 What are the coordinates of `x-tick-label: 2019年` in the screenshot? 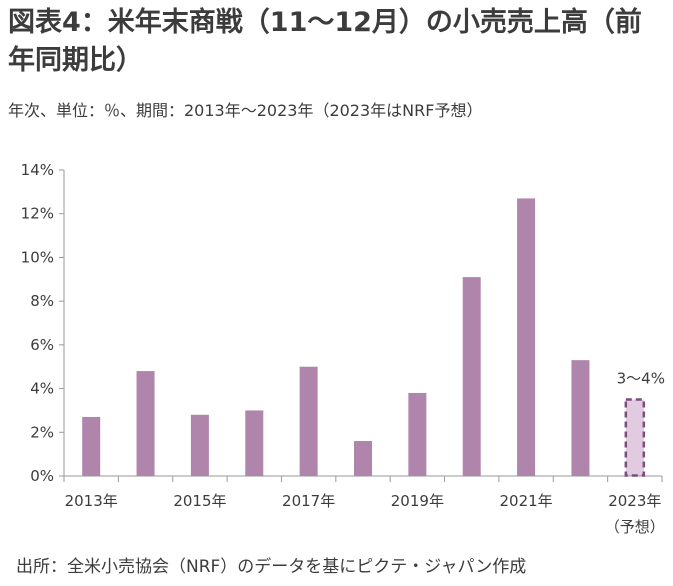 It's located at (417, 501).